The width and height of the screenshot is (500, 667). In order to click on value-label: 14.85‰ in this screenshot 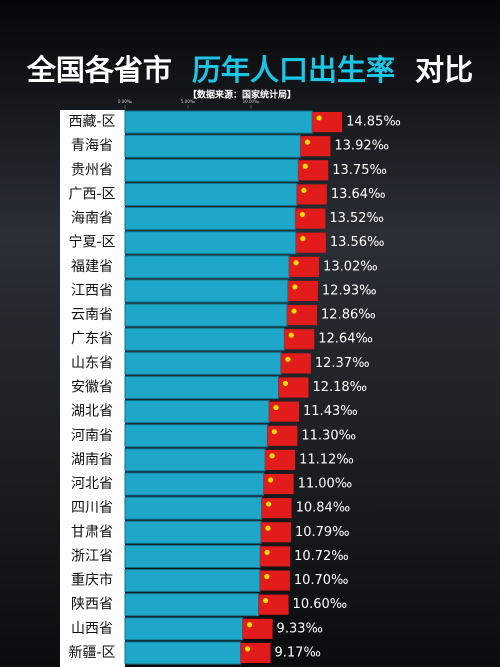, I will do `click(373, 122)`.